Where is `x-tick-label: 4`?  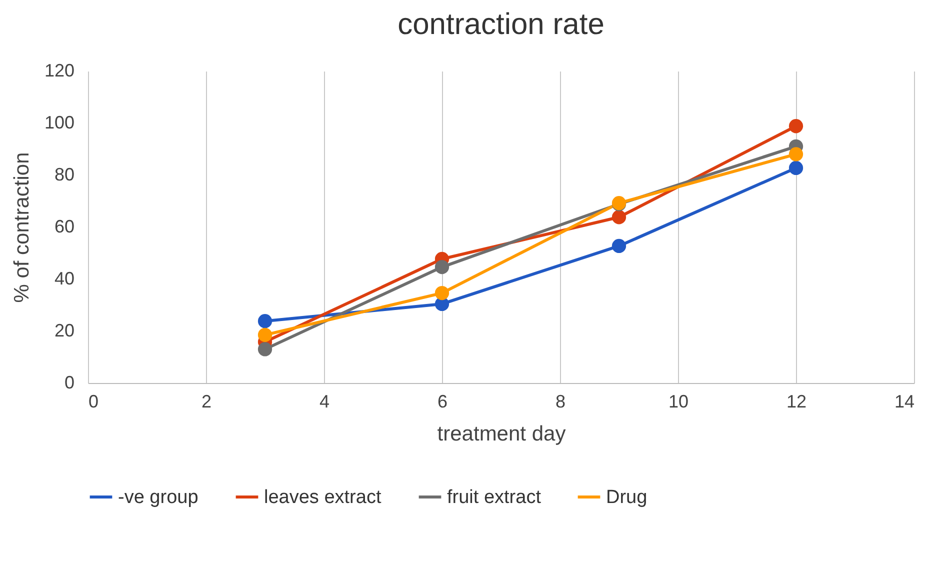 x-tick-label: 4 is located at coordinates (324, 402).